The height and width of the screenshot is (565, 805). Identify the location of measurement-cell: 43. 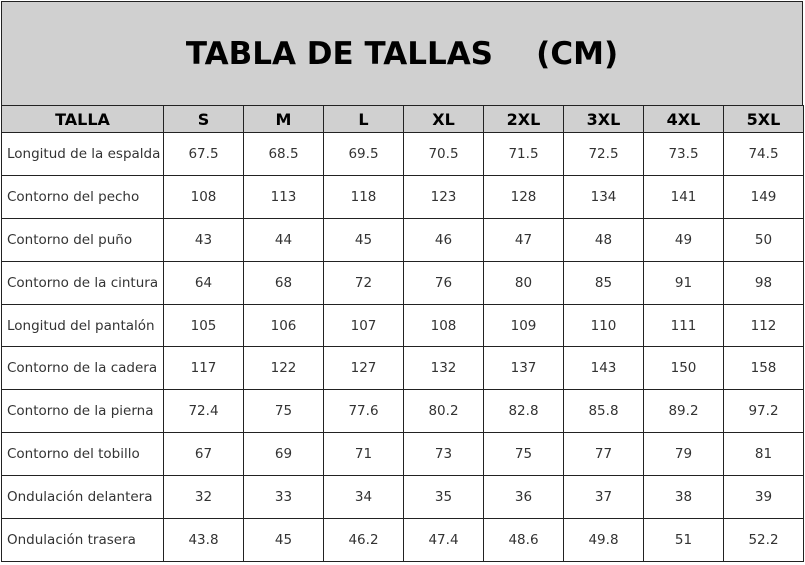
(203, 239).